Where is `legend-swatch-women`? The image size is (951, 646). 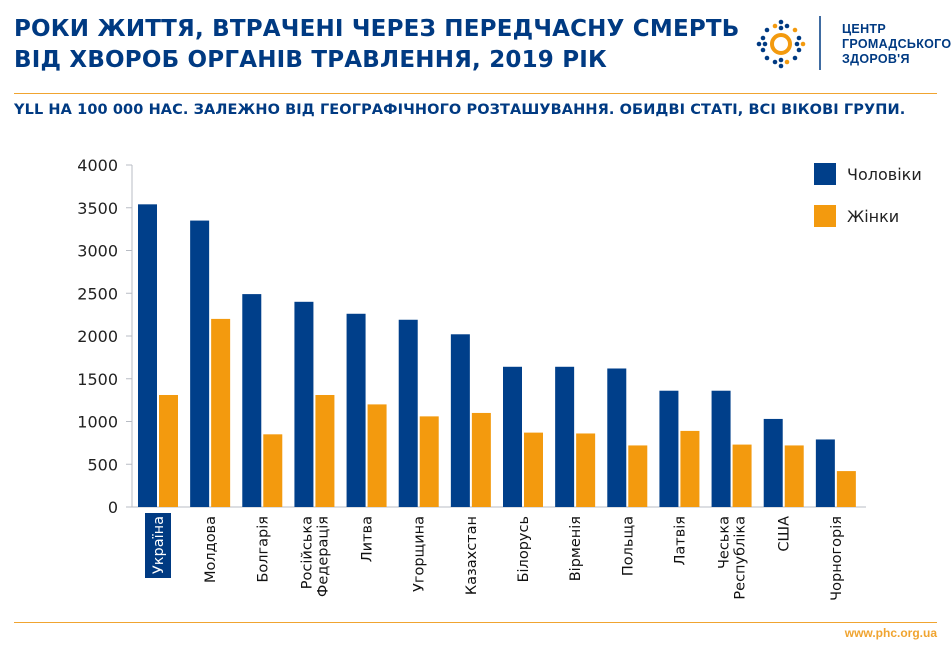 legend-swatch-women is located at coordinates (825, 216).